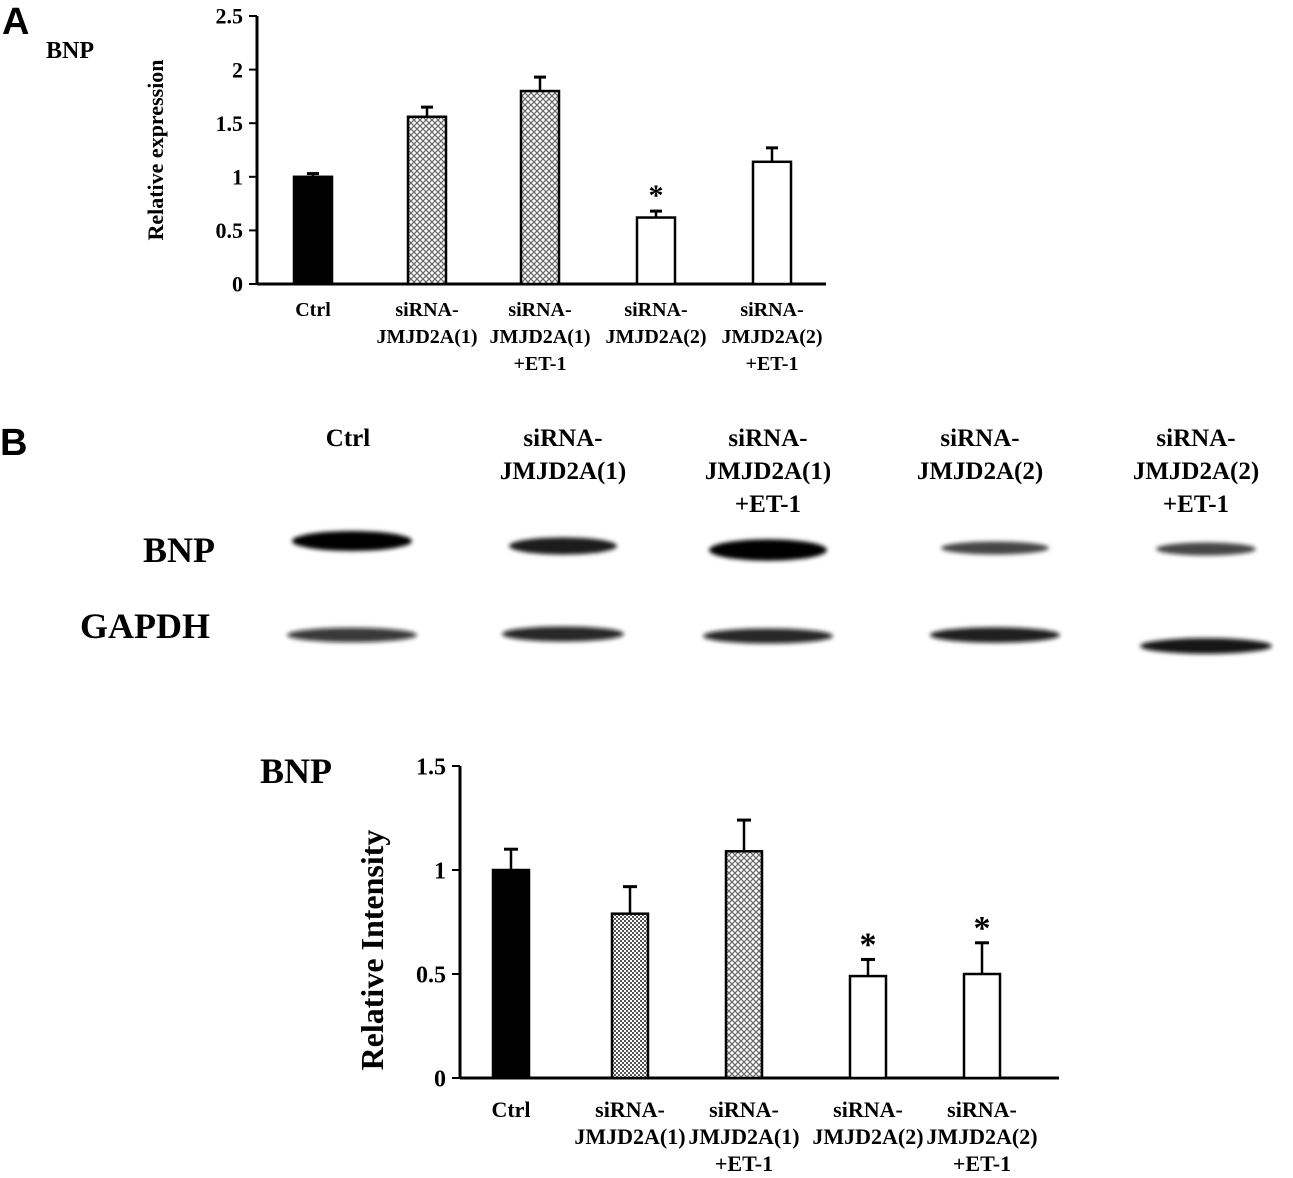  What do you see at coordinates (70, 51) in the screenshot?
I see `chart-a-title: BNP` at bounding box center [70, 51].